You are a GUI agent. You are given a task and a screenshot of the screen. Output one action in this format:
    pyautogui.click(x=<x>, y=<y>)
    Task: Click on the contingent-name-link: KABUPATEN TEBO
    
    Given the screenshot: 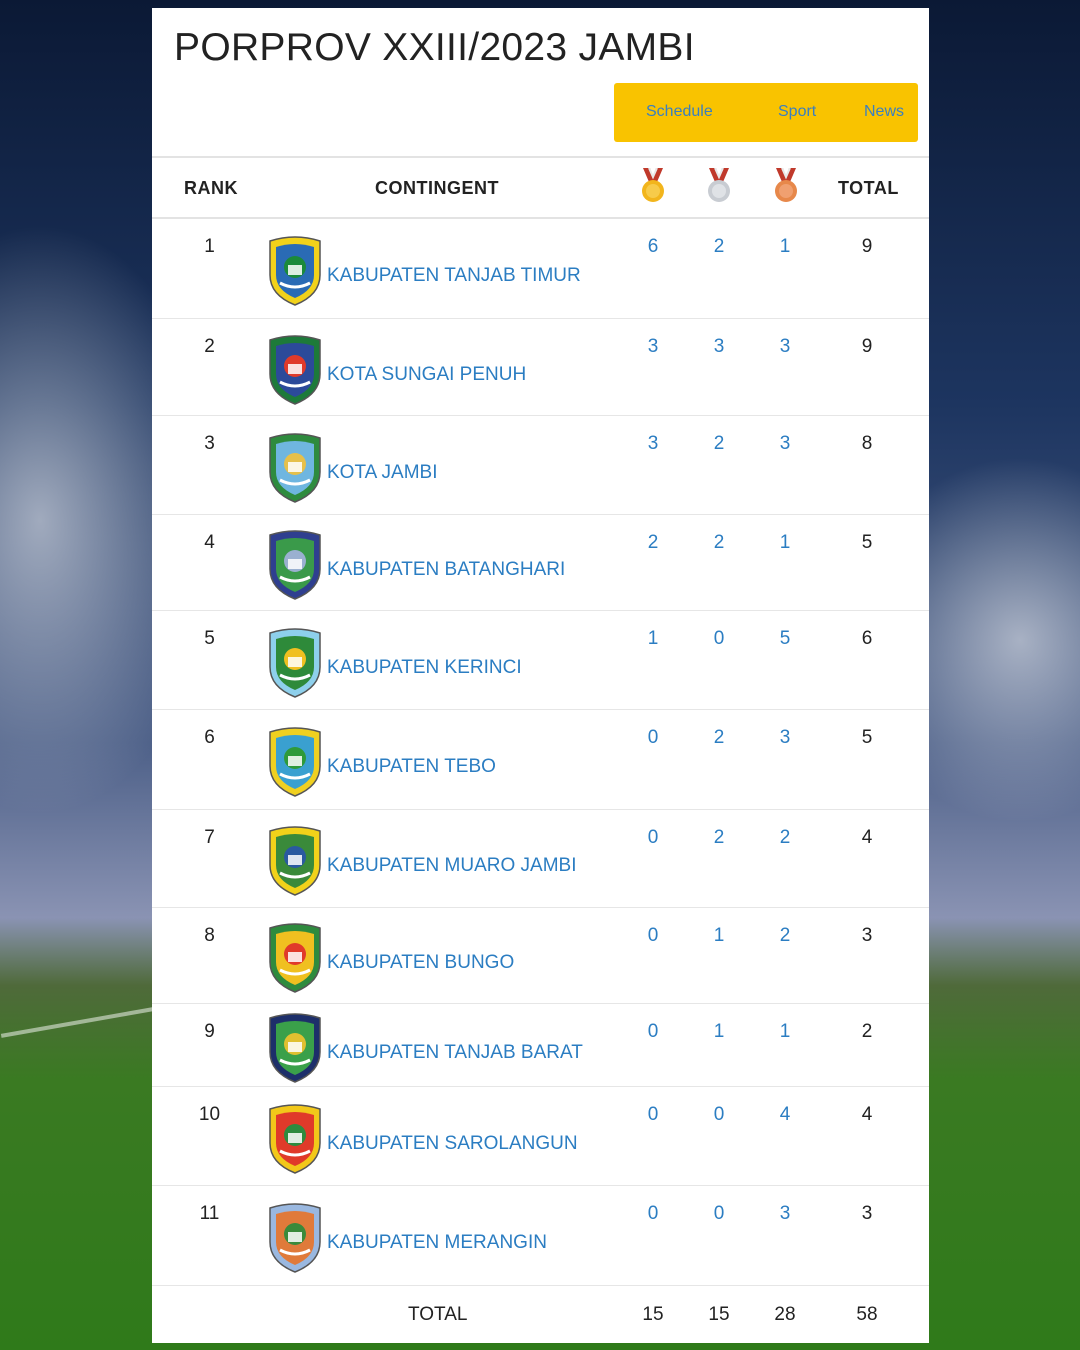 What is the action you would take?
    pyautogui.click(x=411, y=766)
    